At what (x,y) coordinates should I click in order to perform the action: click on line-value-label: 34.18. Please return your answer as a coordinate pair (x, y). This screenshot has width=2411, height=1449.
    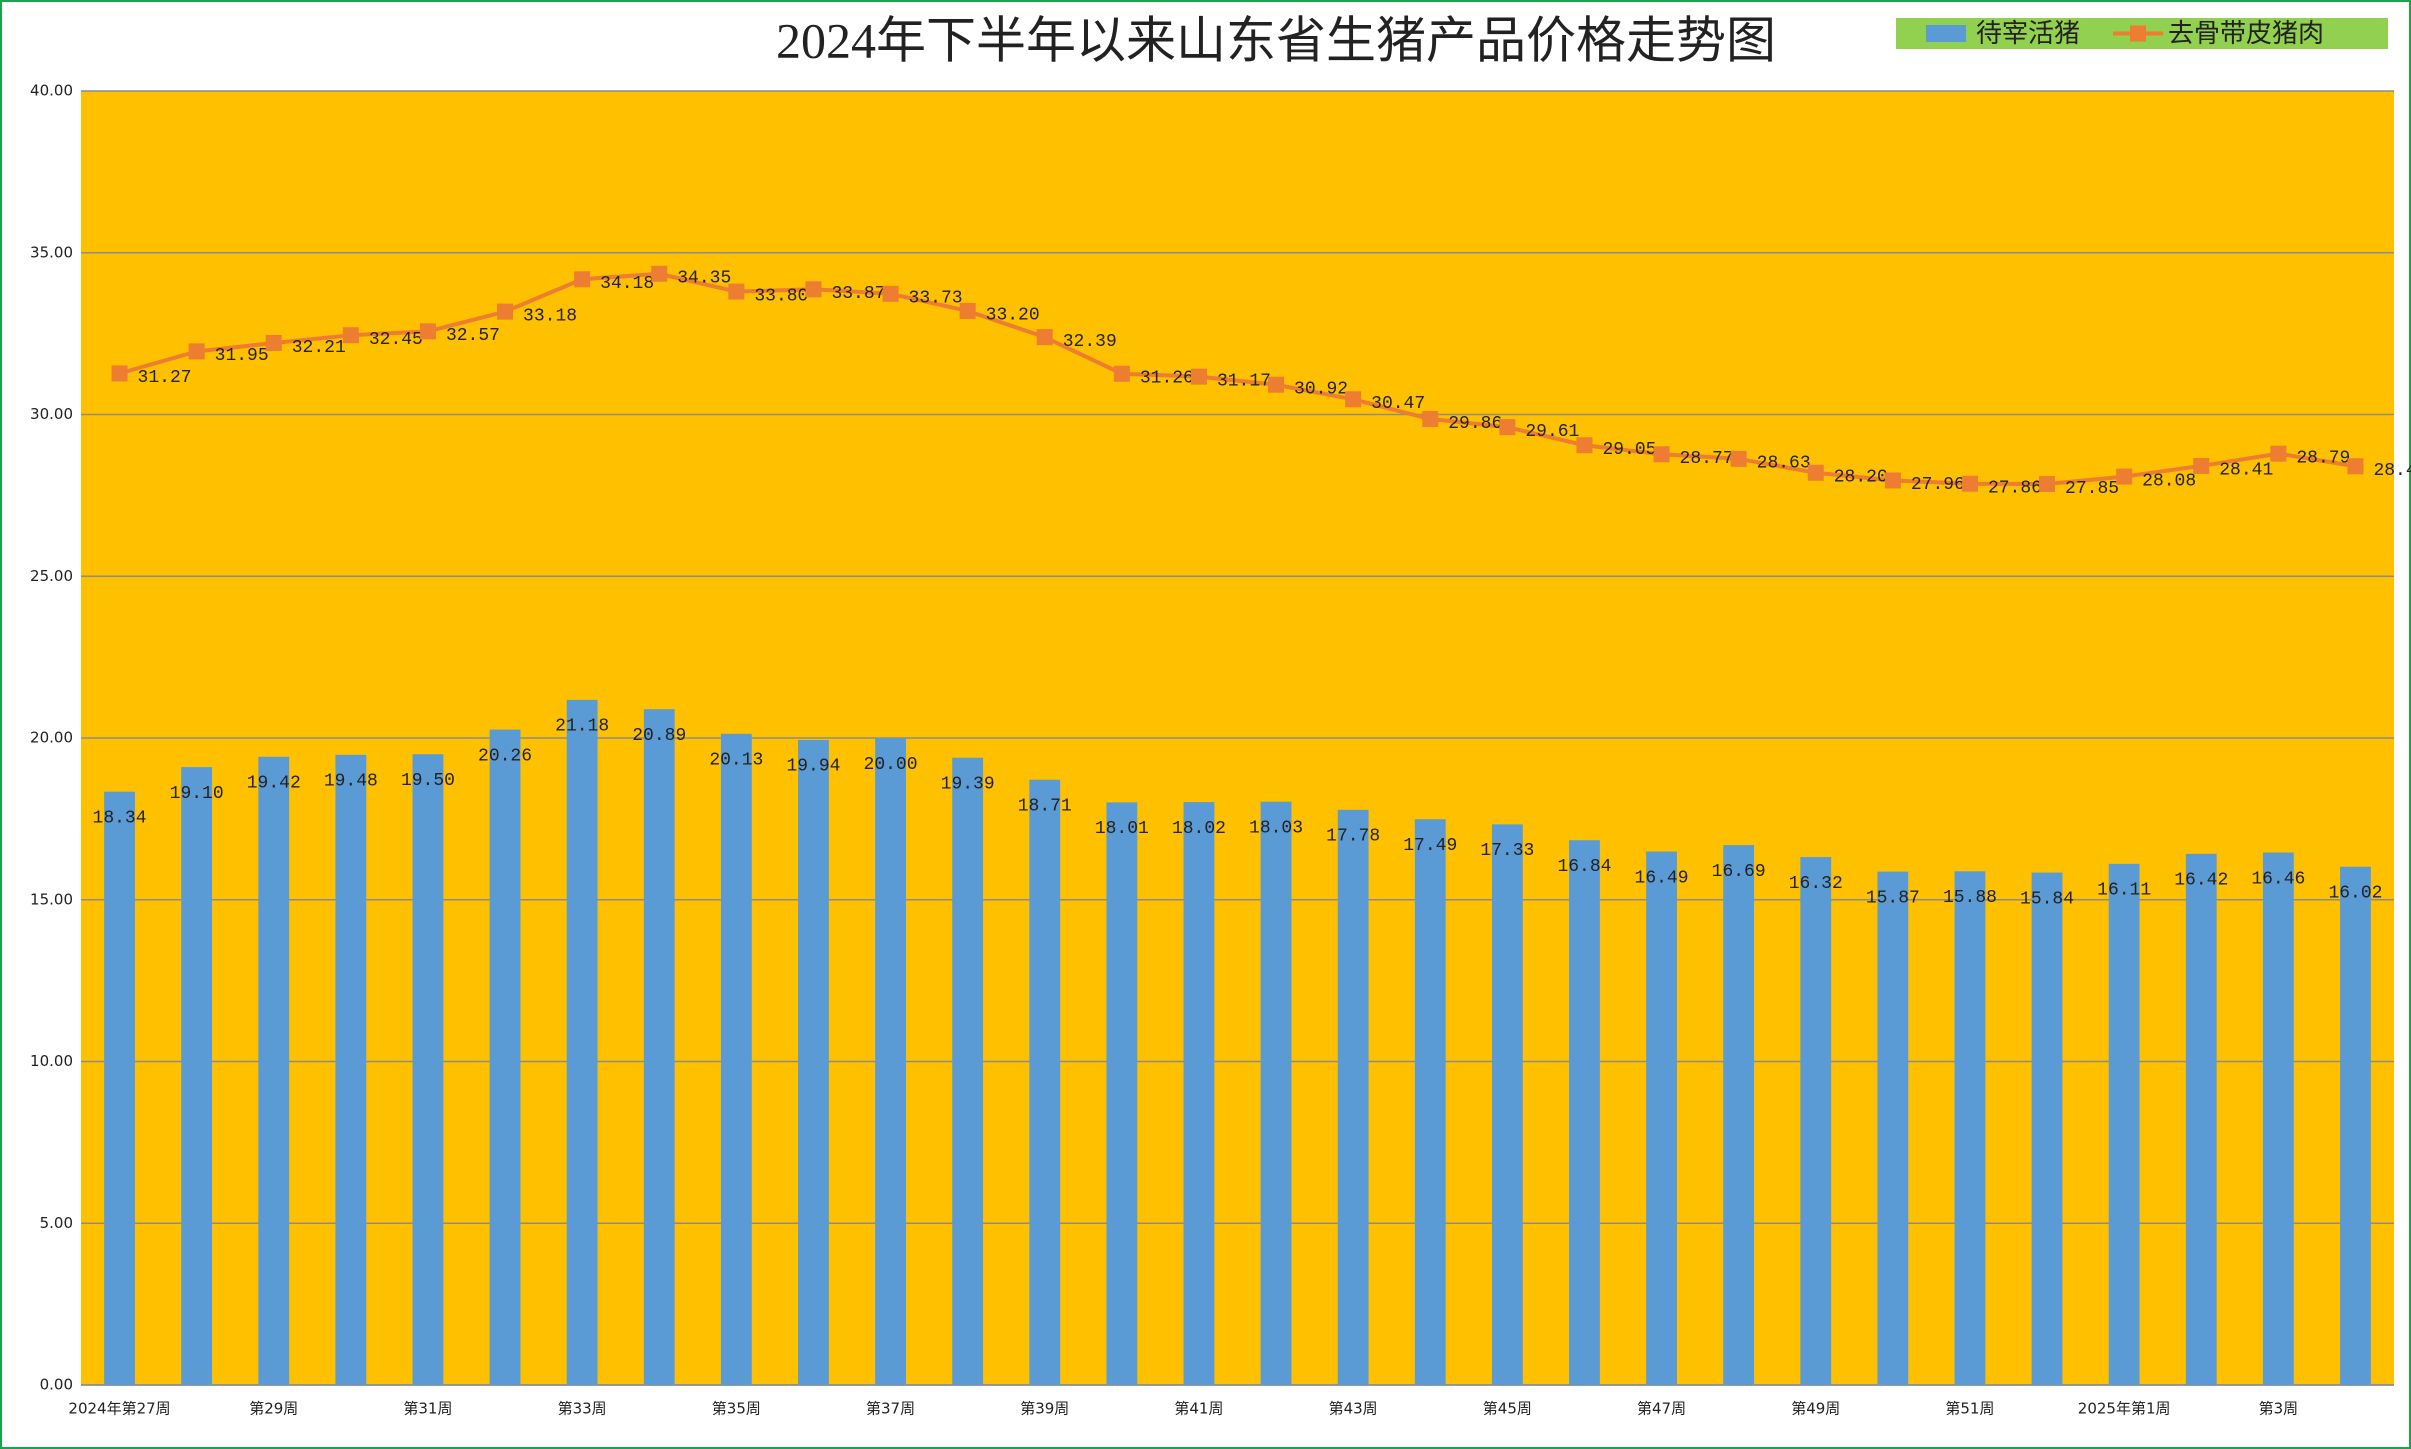
    Looking at the image, I should click on (627, 284).